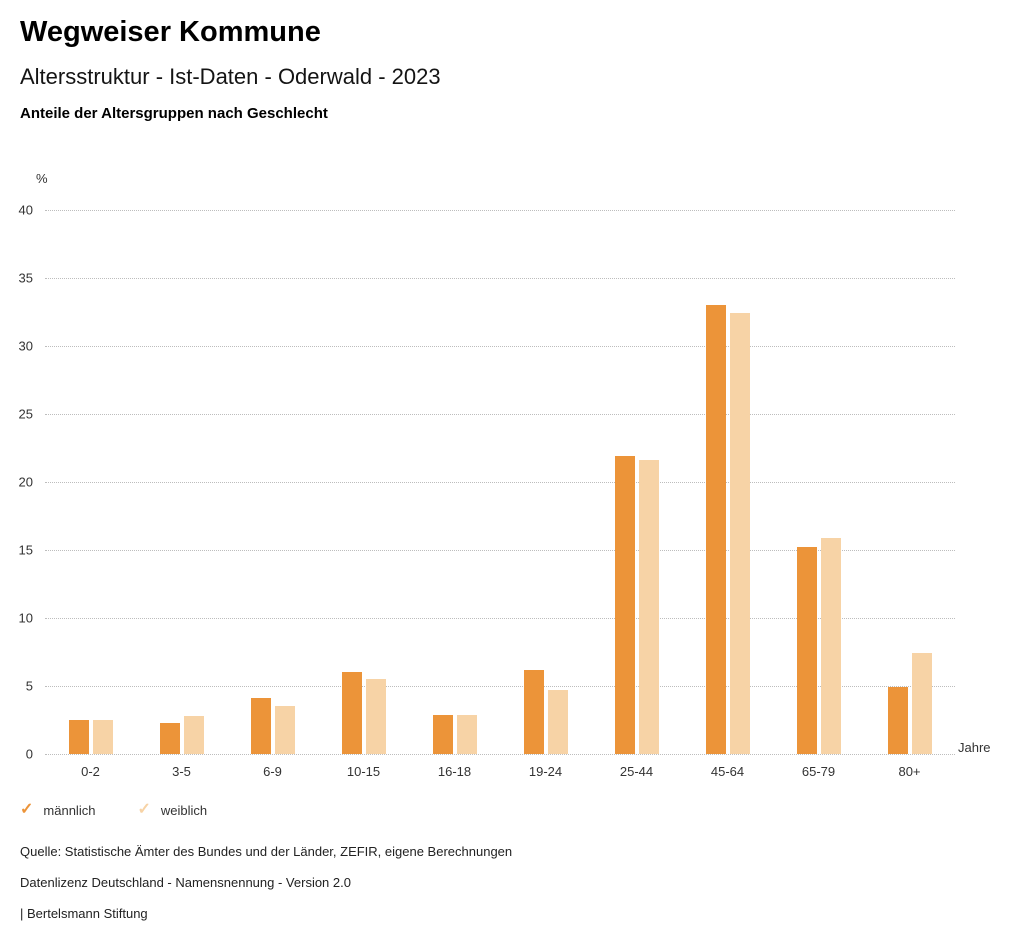 This screenshot has height=946, width=1024. Describe the element at coordinates (184, 810) in the screenshot. I see `legend-label: weiblich` at that location.